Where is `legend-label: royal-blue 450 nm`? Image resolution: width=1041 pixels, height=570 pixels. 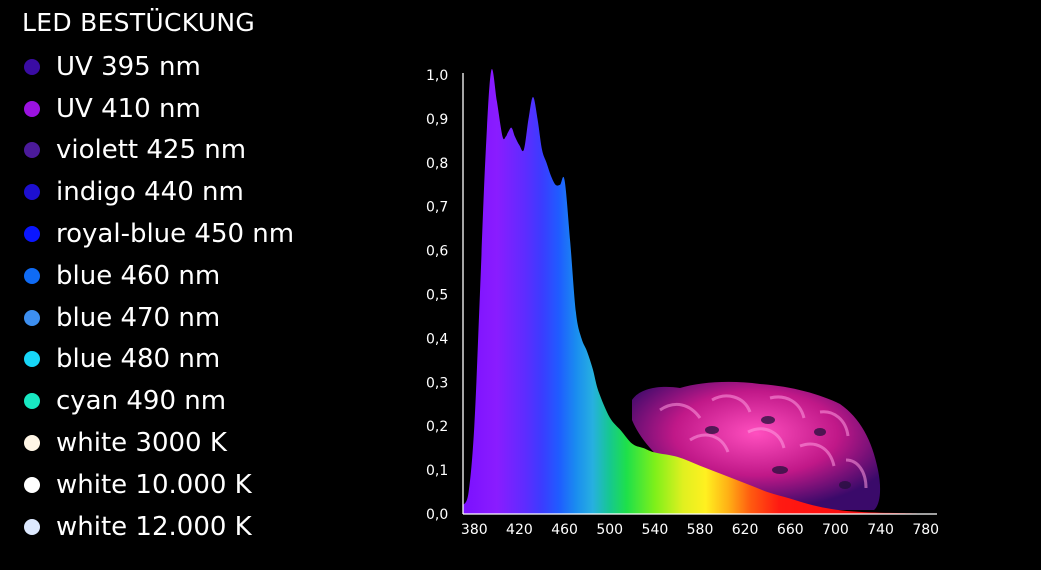
legend-label: royal-blue 450 nm is located at coordinates (175, 234).